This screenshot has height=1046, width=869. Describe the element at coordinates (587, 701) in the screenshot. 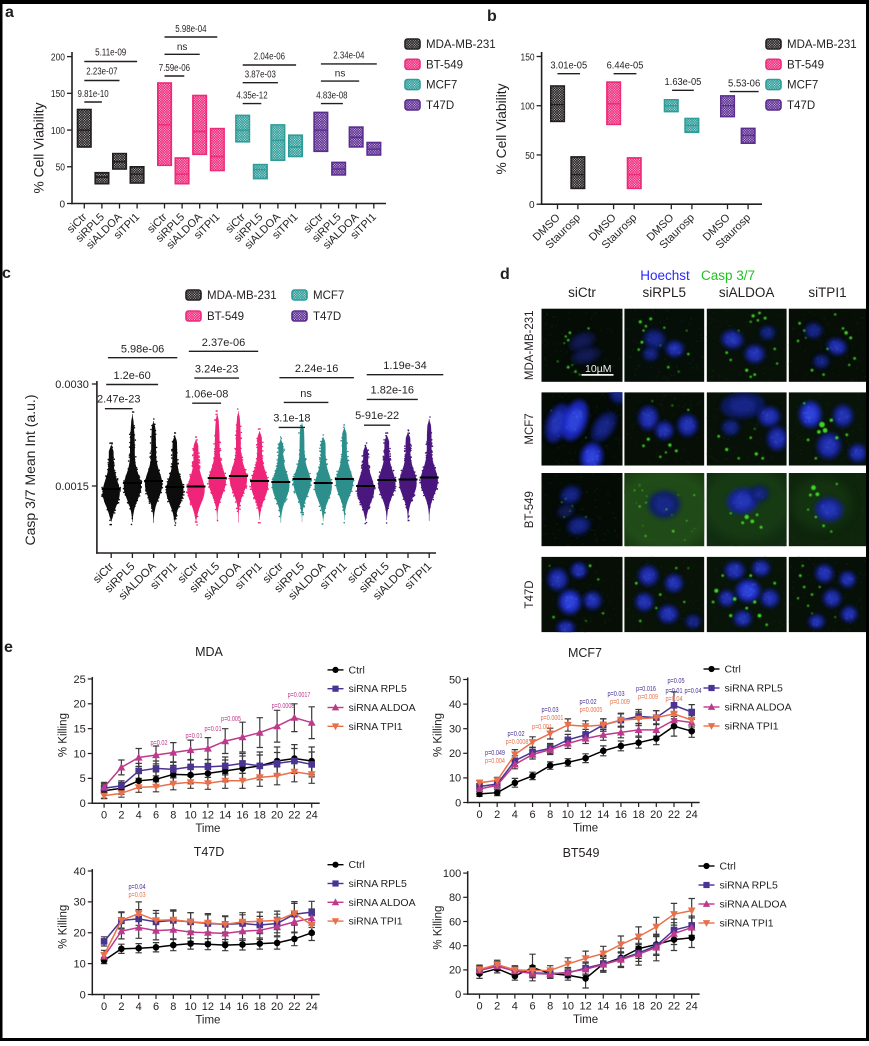

I see `svg-text: p=0.02` at that location.